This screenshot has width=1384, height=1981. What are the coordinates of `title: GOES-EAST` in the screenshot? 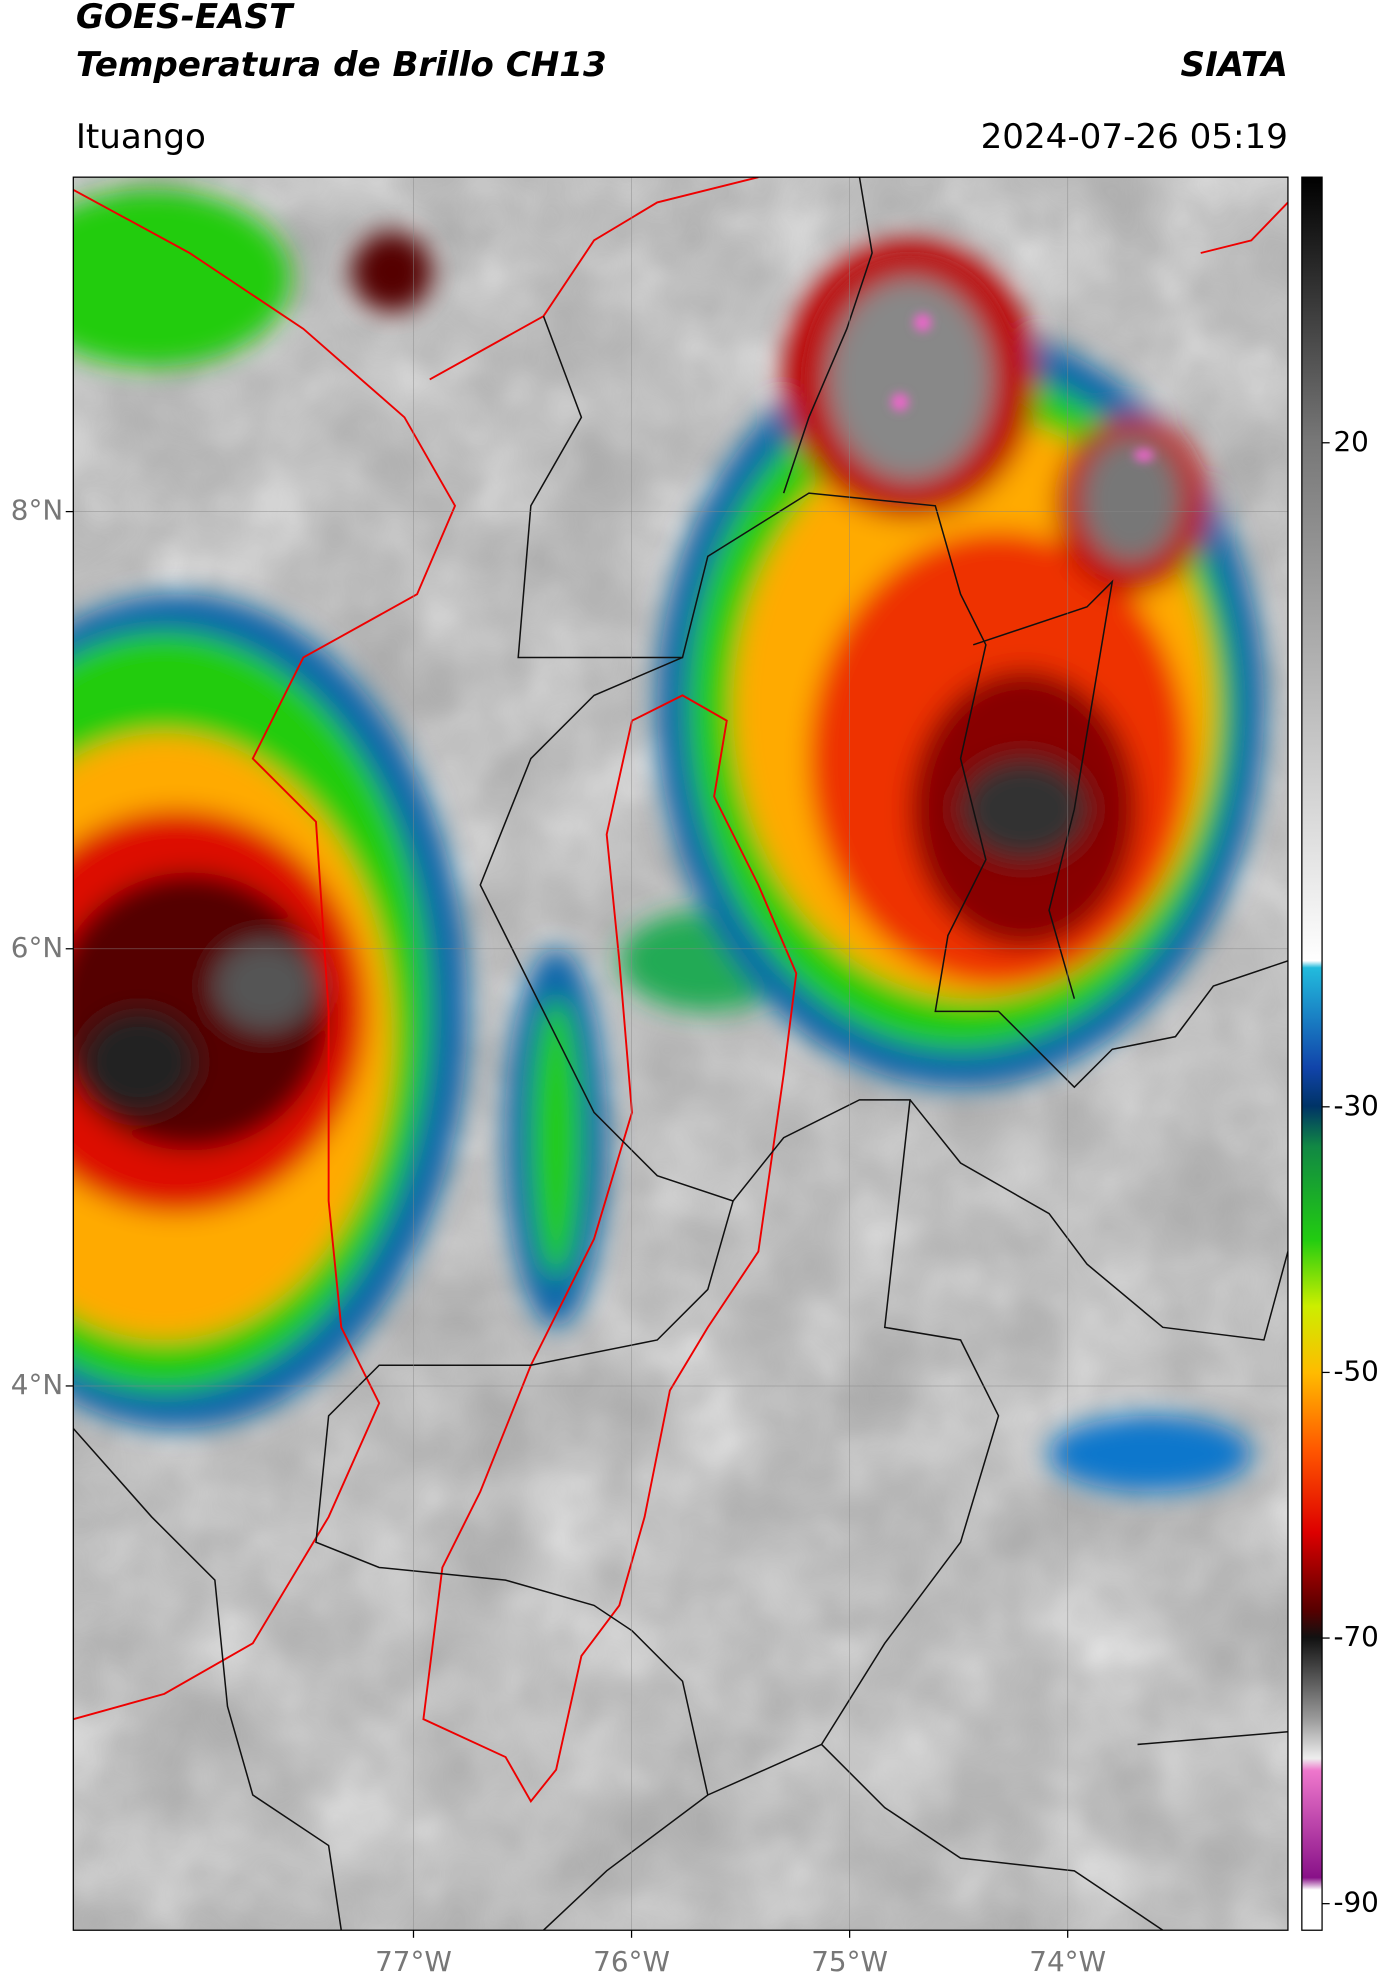 It's located at (185, 18).